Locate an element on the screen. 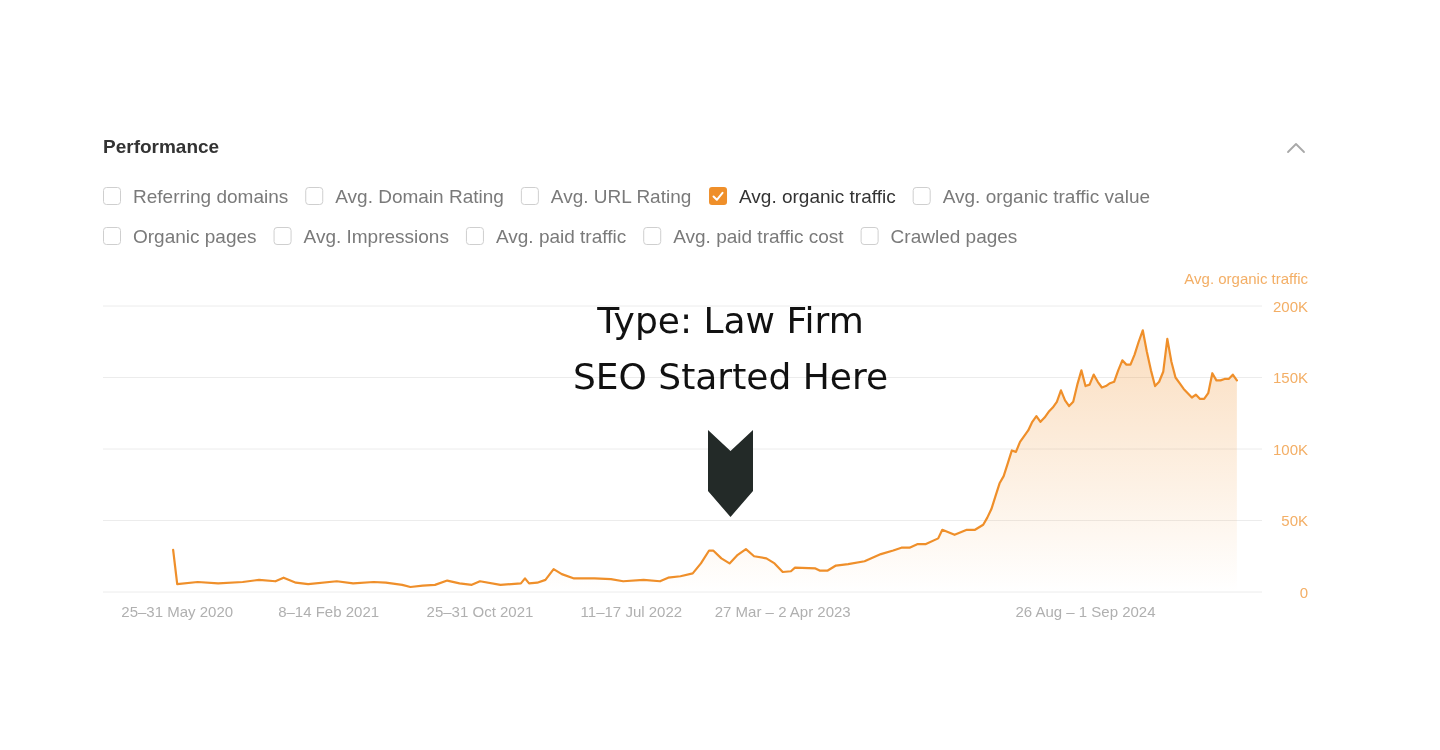 The height and width of the screenshot is (750, 1440). y-tick-label: 100K is located at coordinates (1290, 449).